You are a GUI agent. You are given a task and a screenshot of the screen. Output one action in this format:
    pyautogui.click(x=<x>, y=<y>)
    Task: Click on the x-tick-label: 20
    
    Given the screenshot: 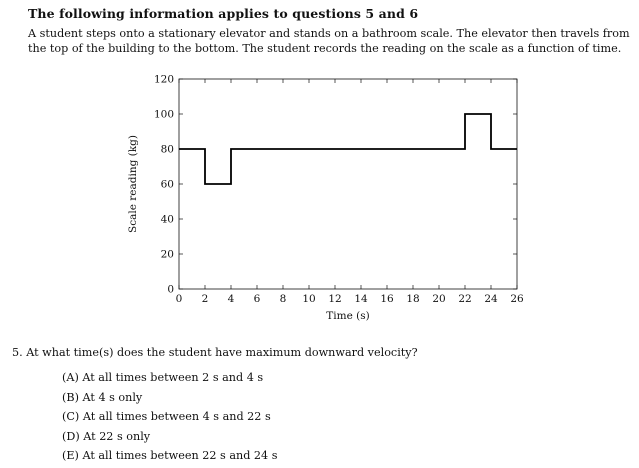 What is the action you would take?
    pyautogui.click(x=438, y=299)
    